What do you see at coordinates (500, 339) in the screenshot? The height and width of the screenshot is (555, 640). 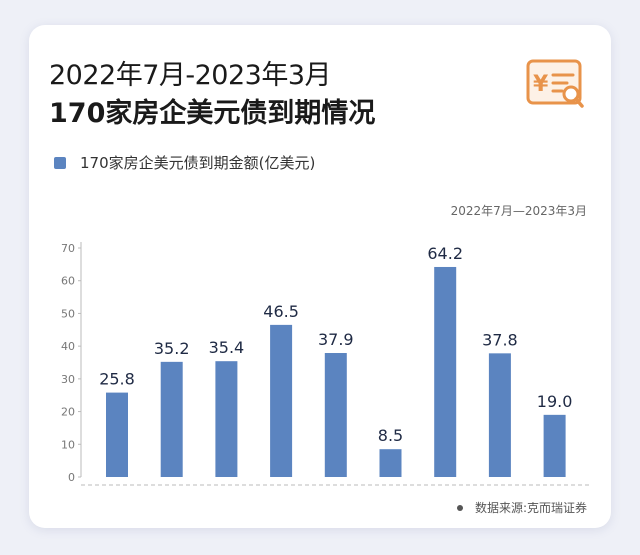 I see `data-label: 37.8` at bounding box center [500, 339].